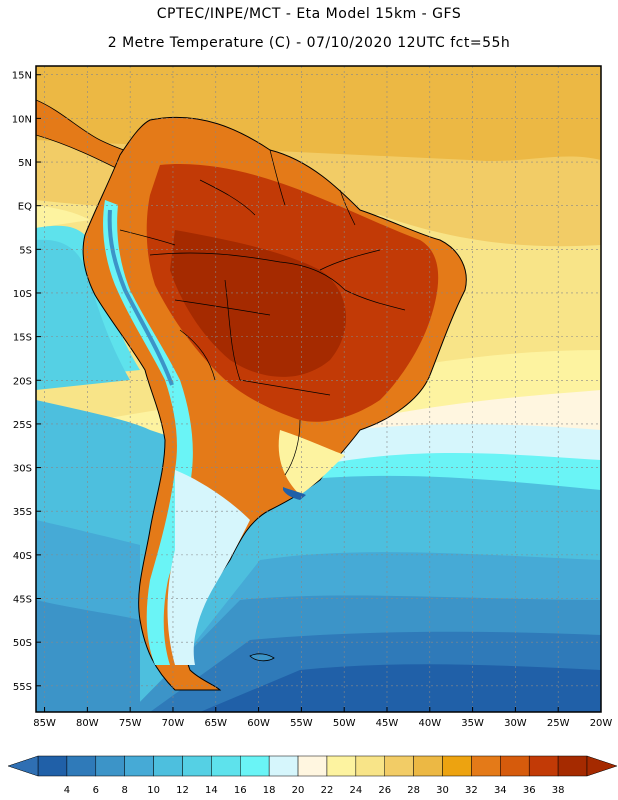  Describe the element at coordinates (515, 723) in the screenshot. I see `lon-tick-label: 30W` at that location.